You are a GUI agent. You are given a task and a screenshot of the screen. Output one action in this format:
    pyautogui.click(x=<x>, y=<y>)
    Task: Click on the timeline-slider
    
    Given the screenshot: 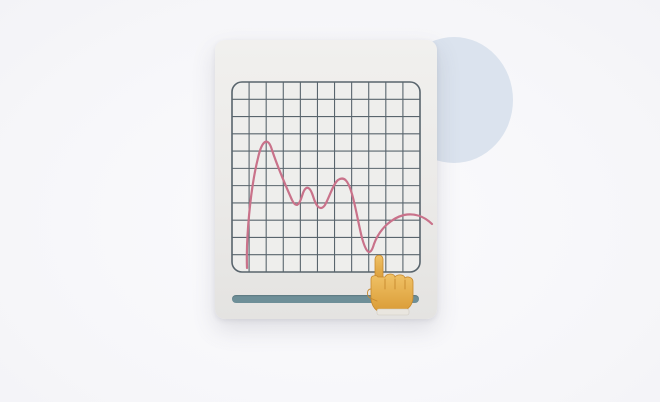 What is the action you would take?
    pyautogui.click(x=325, y=299)
    